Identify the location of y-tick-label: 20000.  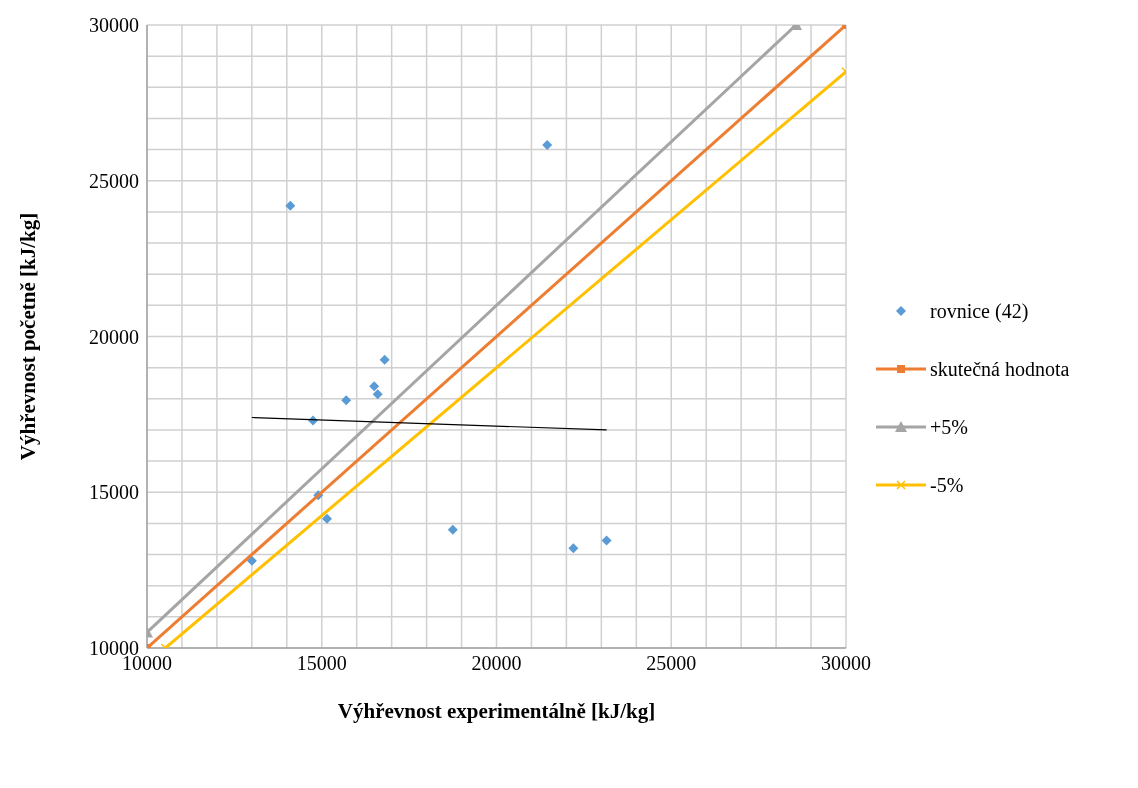
(114, 336).